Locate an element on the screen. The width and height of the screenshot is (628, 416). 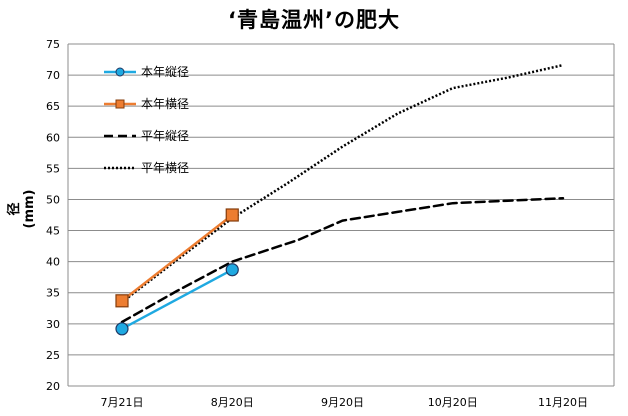
y-tick-label: 40 is located at coordinates (53, 262).